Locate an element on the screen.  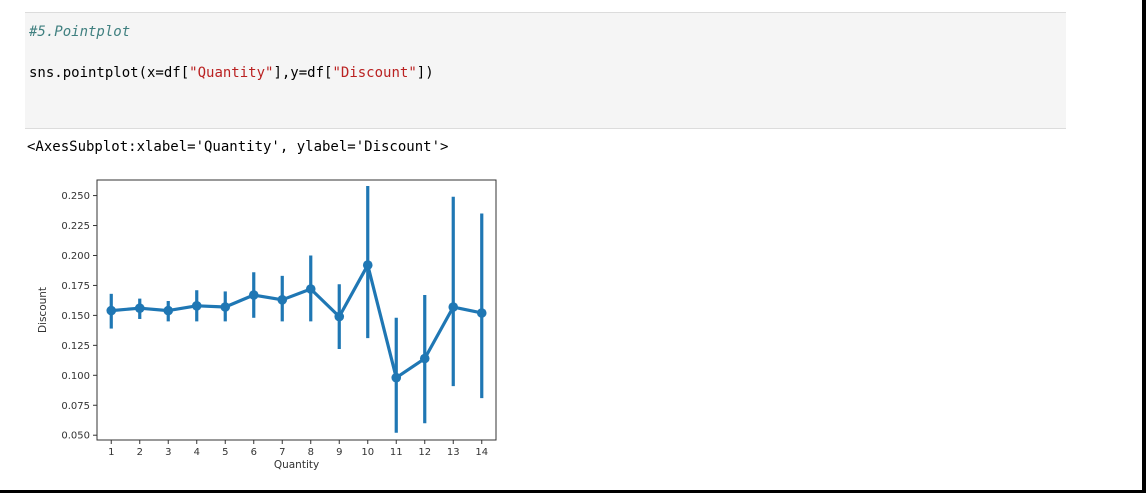
x-tick-label-0: 1 is located at coordinates (111, 452).